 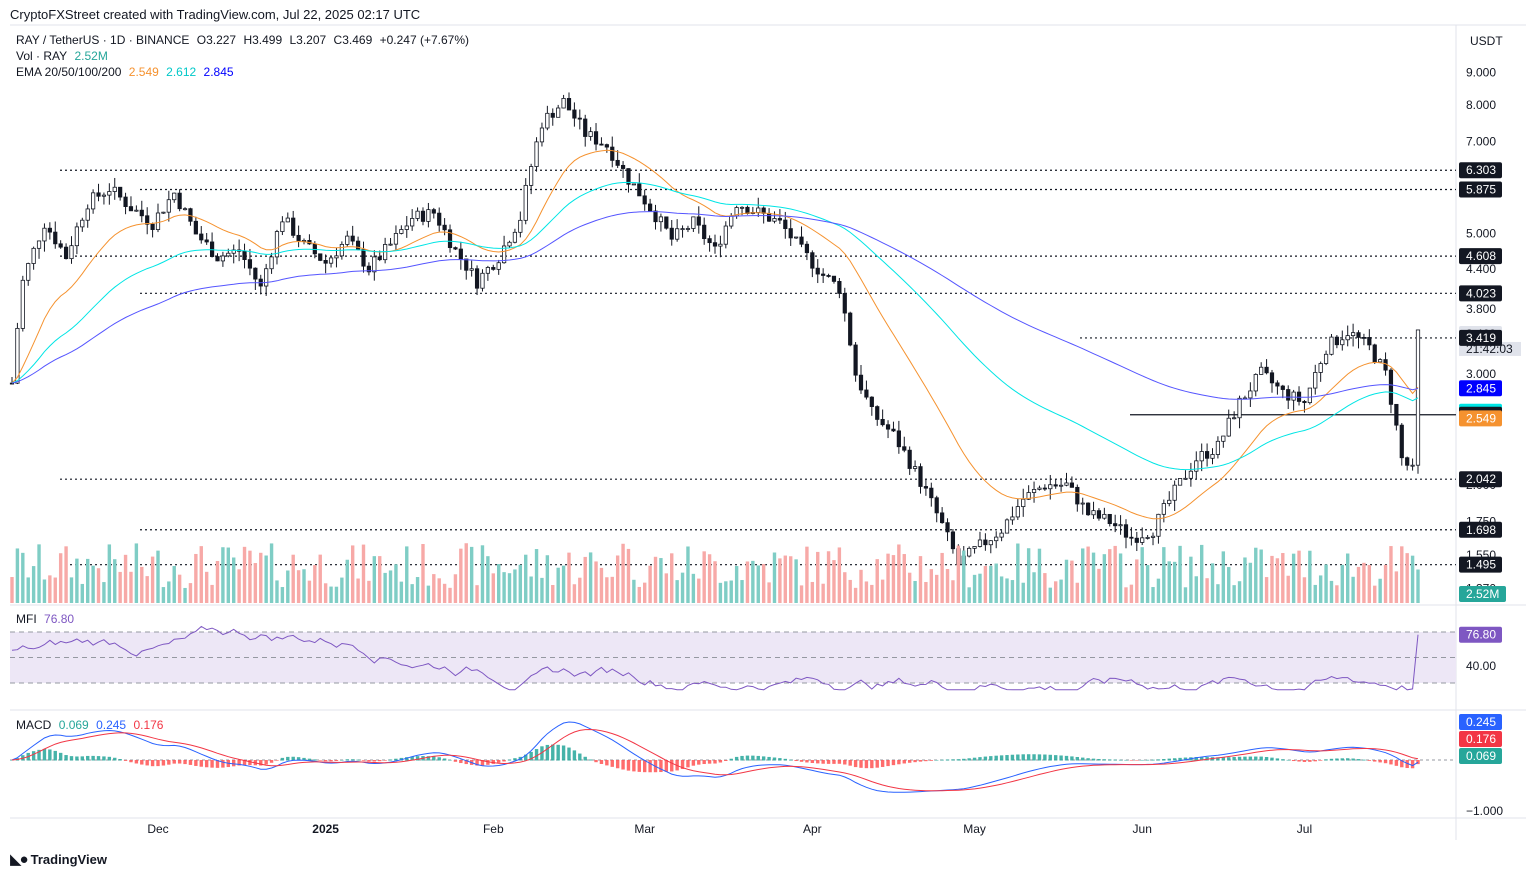 What do you see at coordinates (42, 56) in the screenshot?
I see `volume-label: Vol · RAY` at bounding box center [42, 56].